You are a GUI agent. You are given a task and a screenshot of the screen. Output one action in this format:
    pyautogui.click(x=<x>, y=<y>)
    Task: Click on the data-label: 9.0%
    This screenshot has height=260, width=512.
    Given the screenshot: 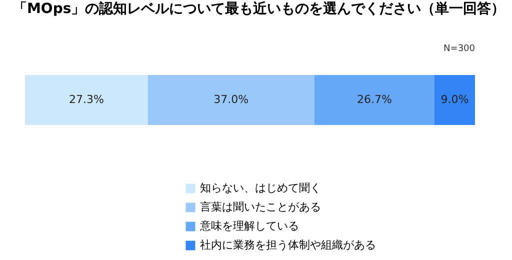 What is the action you would take?
    pyautogui.click(x=454, y=99)
    